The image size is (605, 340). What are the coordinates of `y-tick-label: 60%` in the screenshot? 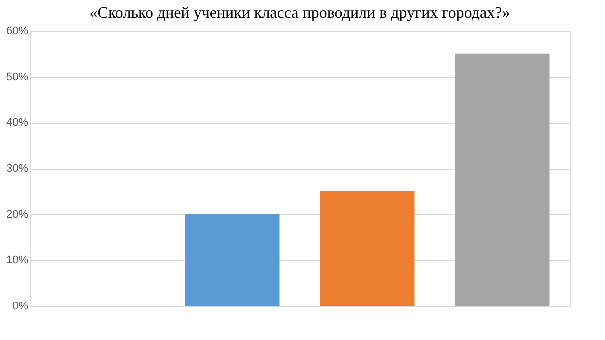 It's located at (17, 32).